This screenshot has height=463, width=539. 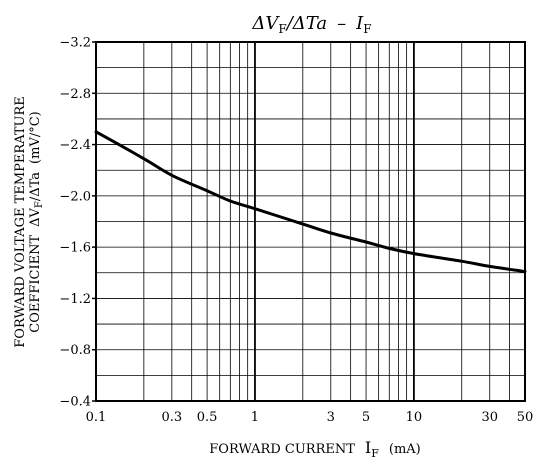 What do you see at coordinates (20, 221) in the screenshot?
I see `y-axis-label-line1: FORWARD VOLTAGE TEMPERATURE` at bounding box center [20, 221].